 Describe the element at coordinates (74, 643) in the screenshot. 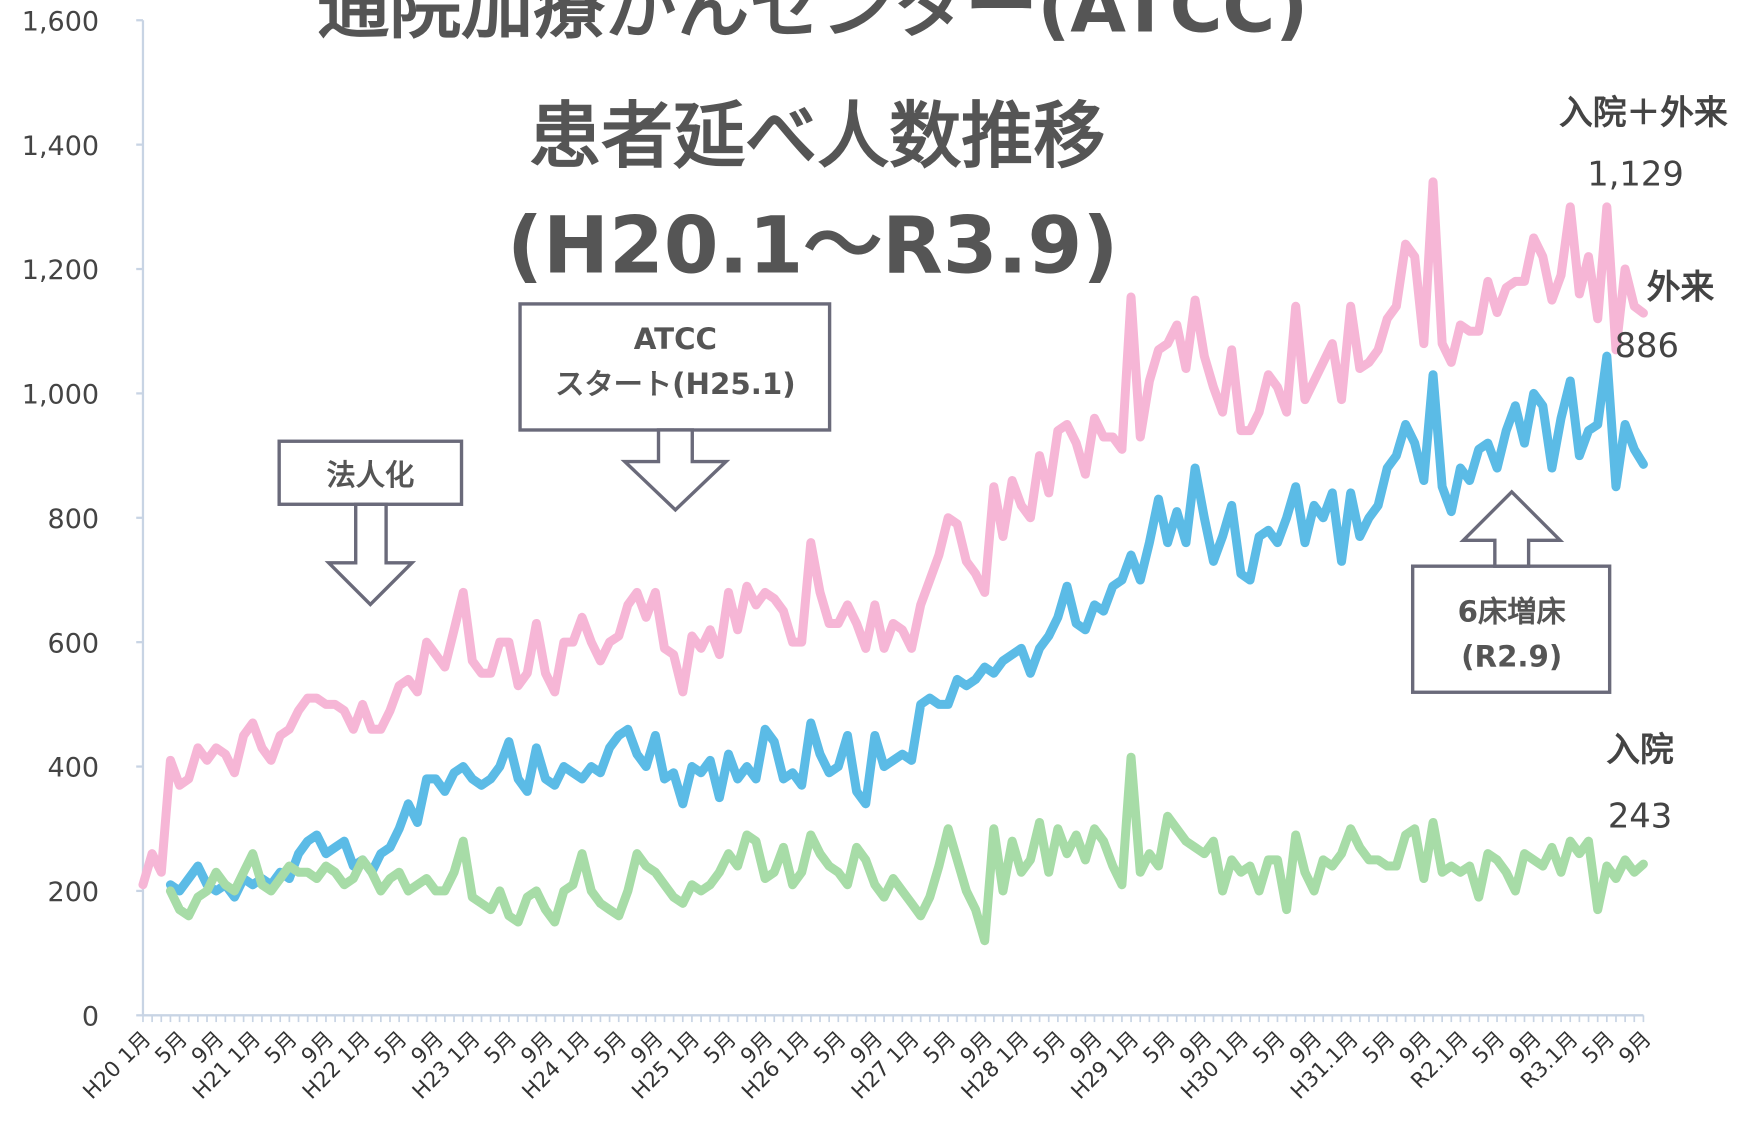

I see `y-tick-label: 600` at that location.